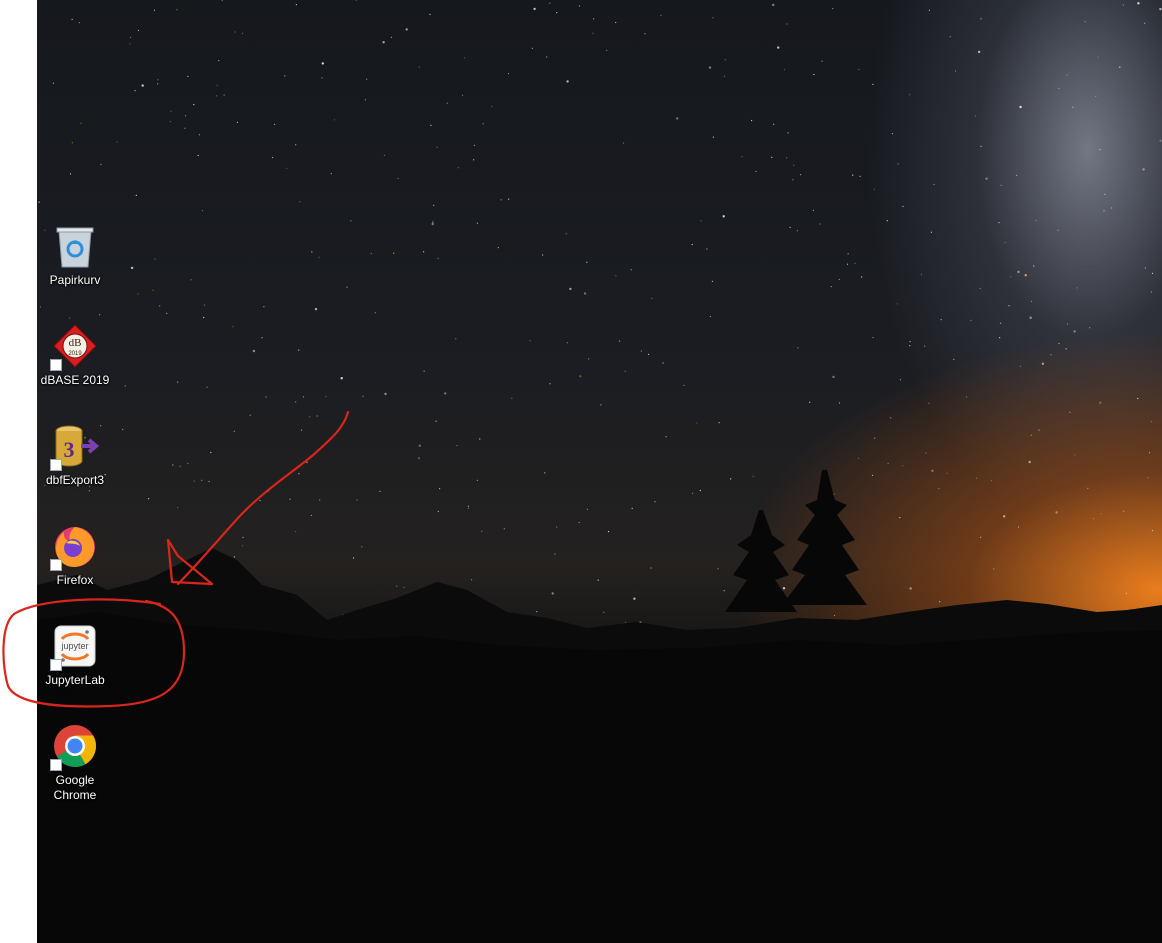 This screenshot has height=943, width=1162. I want to click on desktop-icon-dbfexport3: 3 dbfExport3, so click(75, 455).